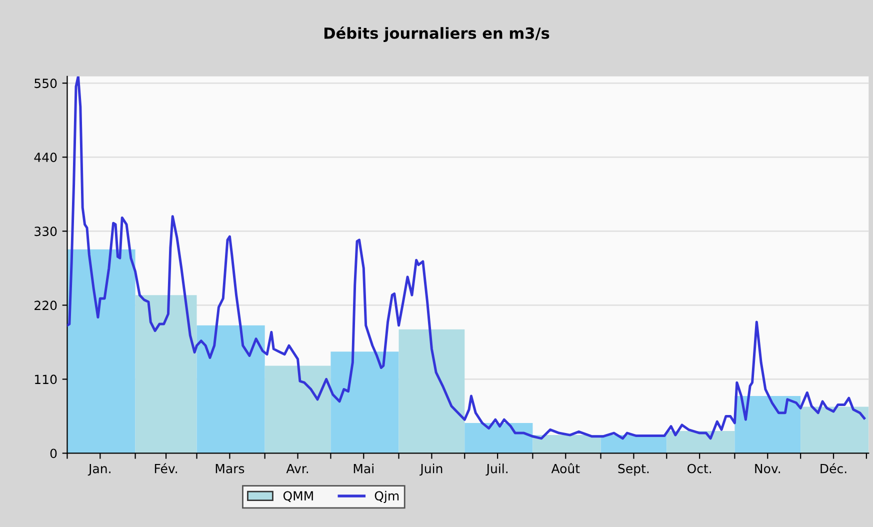 The width and height of the screenshot is (873, 527). Describe the element at coordinates (431, 470) in the screenshot. I see `x-tick-label: Juin` at that location.